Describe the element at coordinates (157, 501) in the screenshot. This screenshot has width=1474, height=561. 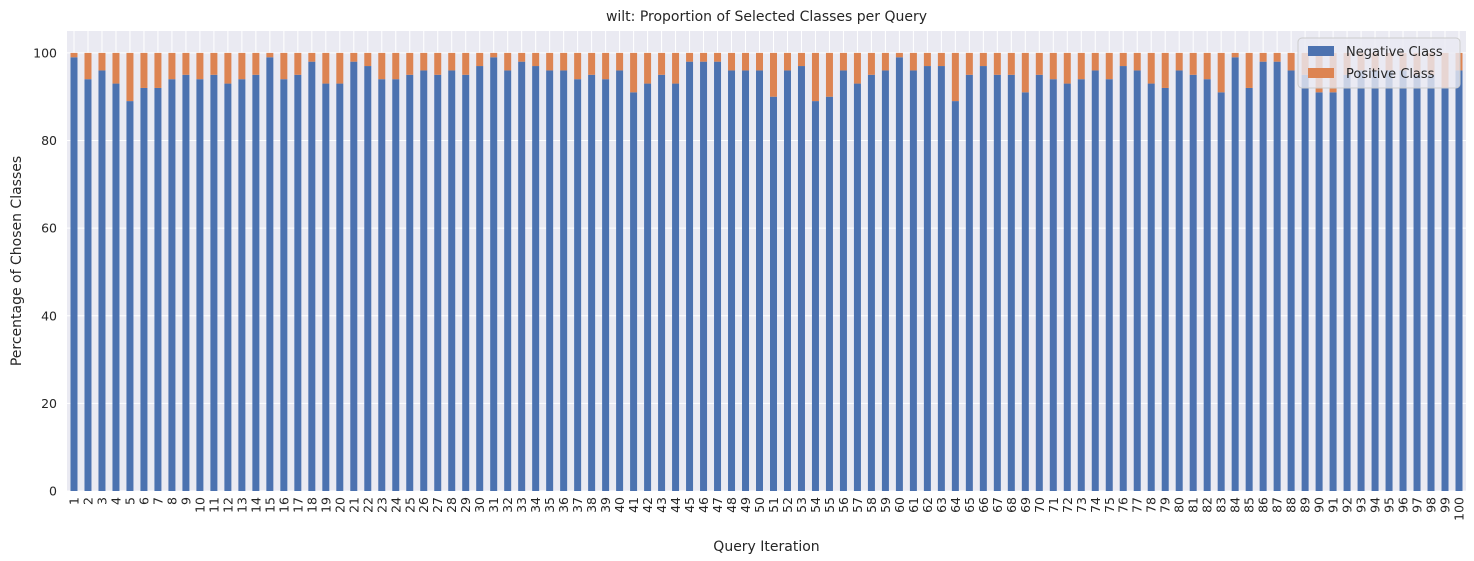
I see `x-tick-label: 7` at that location.